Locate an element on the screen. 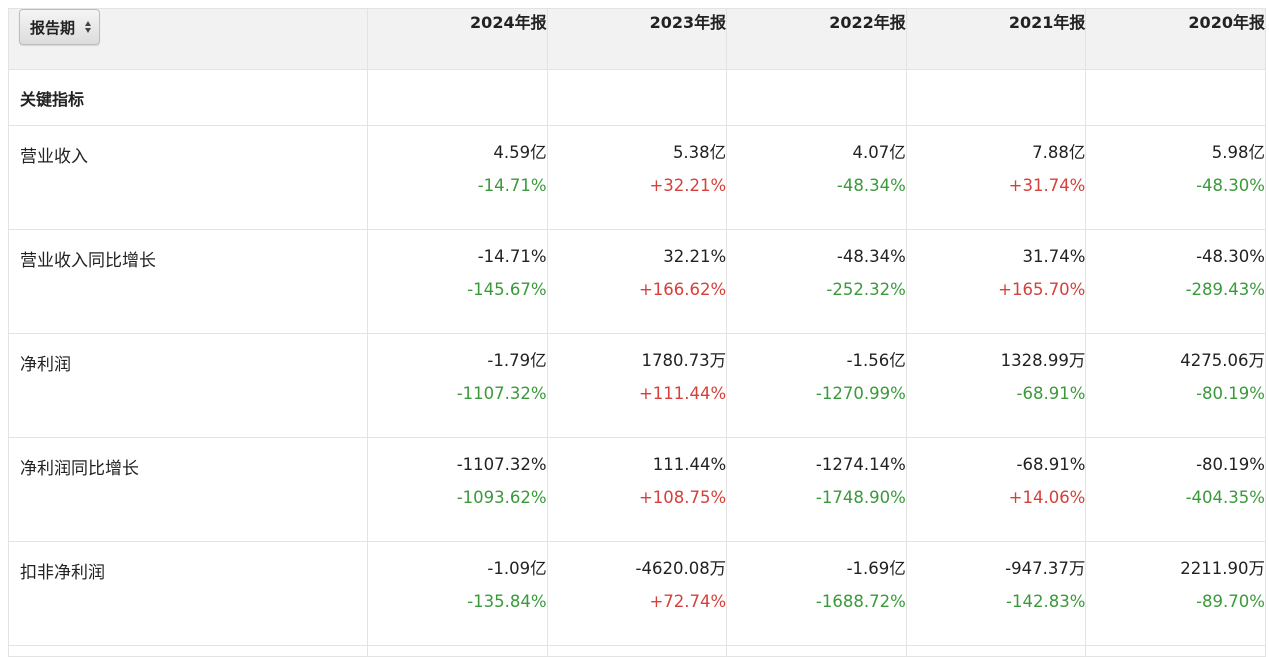 This screenshot has width=1269, height=657. value-cell-2023: -4620.08万 +72.74% is located at coordinates (637, 593).